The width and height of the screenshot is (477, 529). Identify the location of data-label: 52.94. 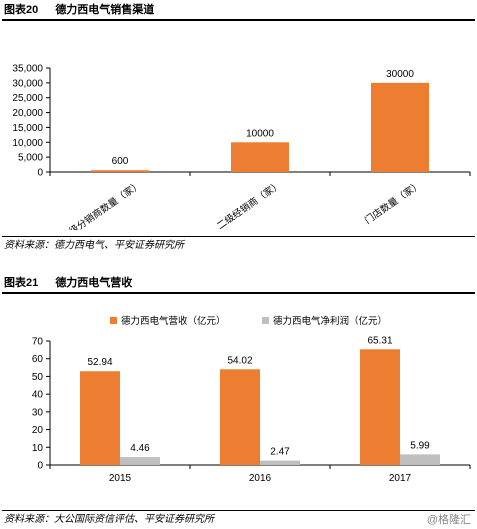
(99, 362).